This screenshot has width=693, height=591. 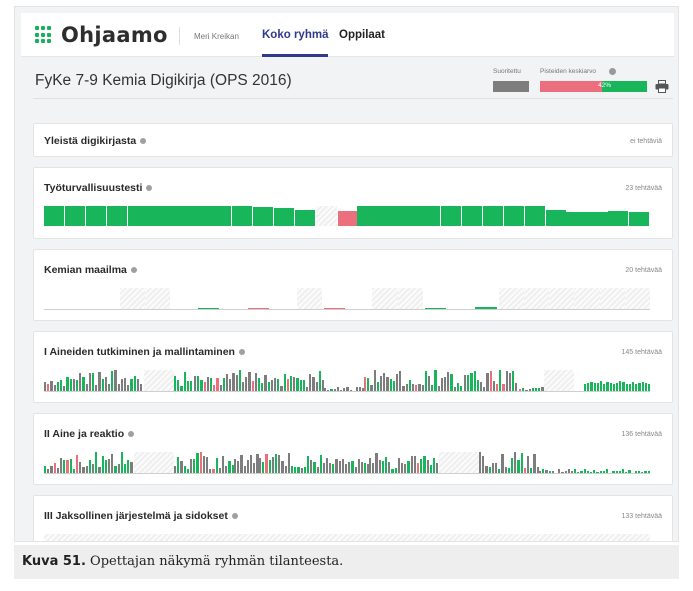 I want to click on info-icon, so click(x=234, y=516).